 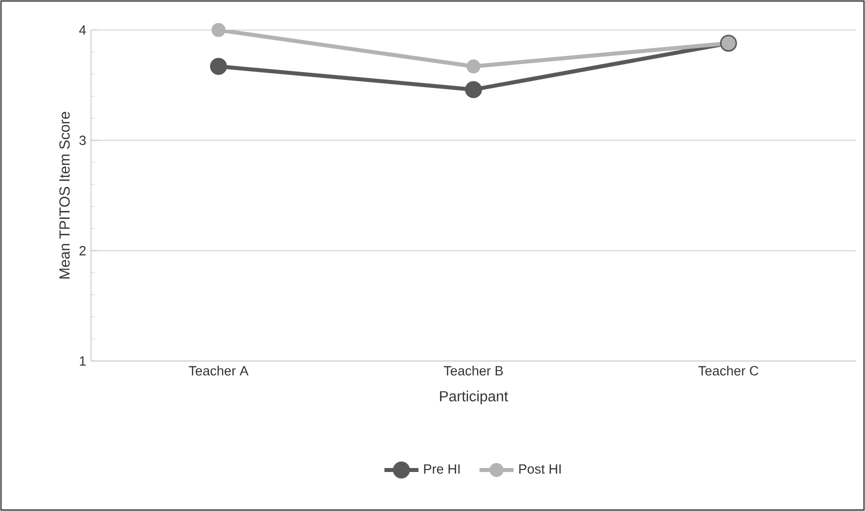 What do you see at coordinates (82, 30) in the screenshot?
I see `y-tick-label: 4` at bounding box center [82, 30].